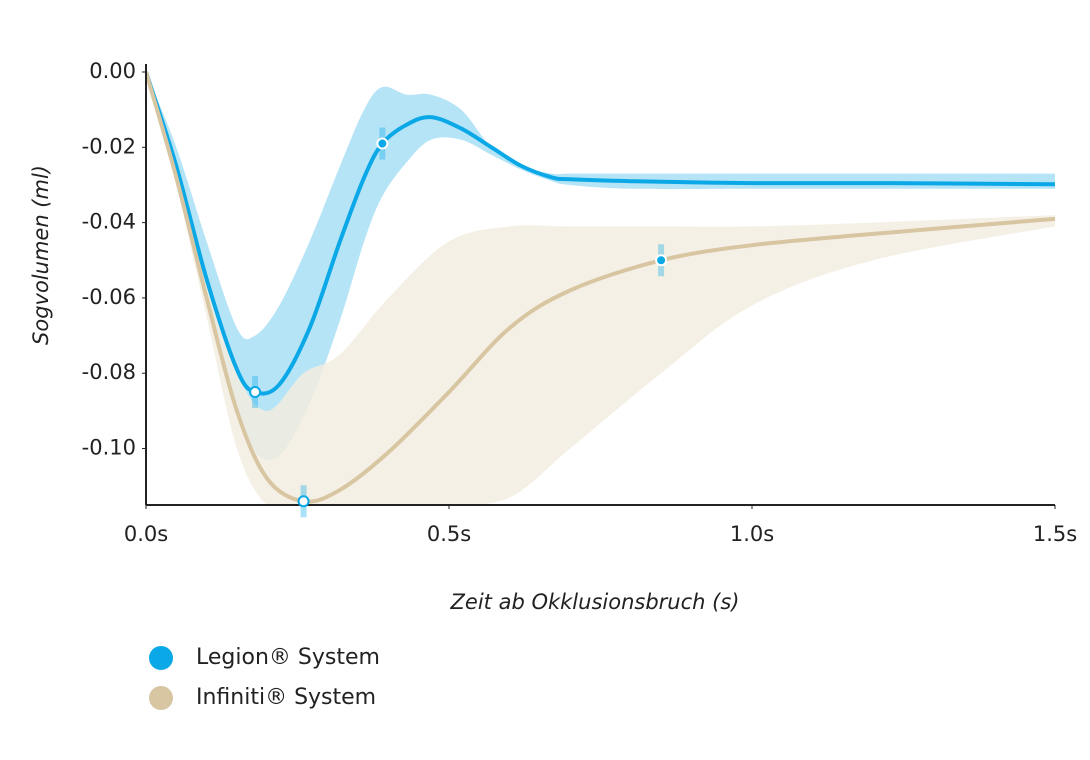 The image size is (1090, 760). Describe the element at coordinates (109, 448) in the screenshot. I see `y-tick-label: -0.10` at that location.